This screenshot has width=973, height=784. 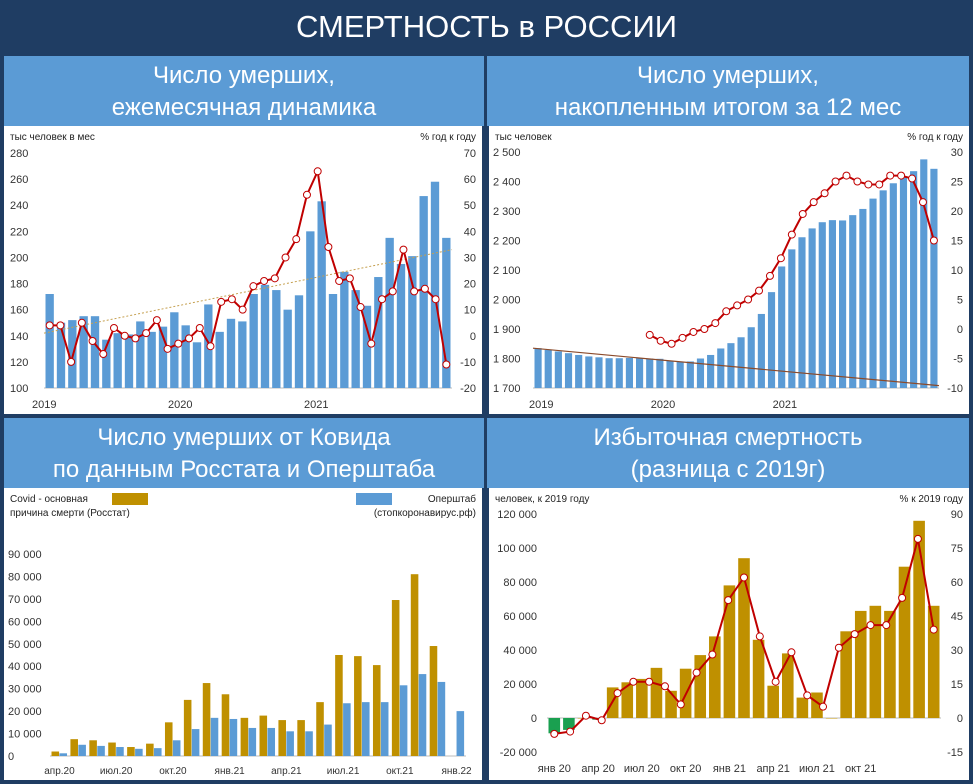 What do you see at coordinates (19, 389) in the screenshot?
I see `y-tick-label: 100` at bounding box center [19, 389].